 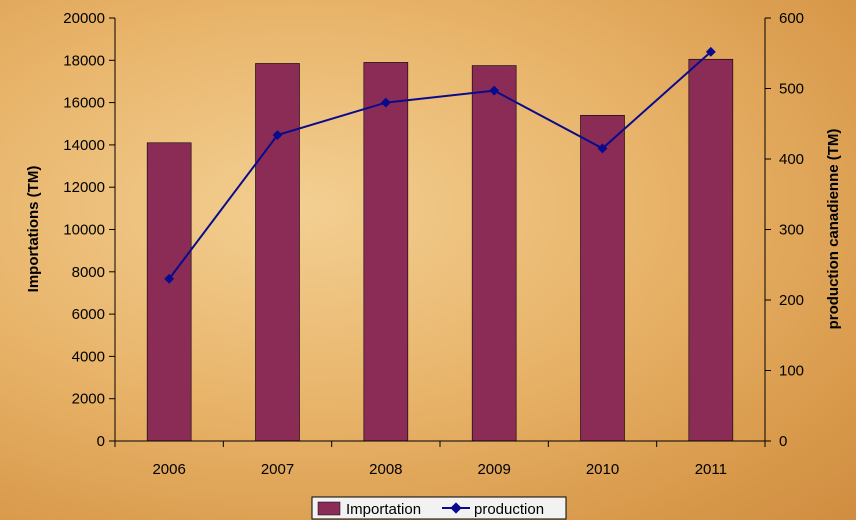 What do you see at coordinates (84, 145) in the screenshot?
I see `y-tick-label: 14000` at bounding box center [84, 145].